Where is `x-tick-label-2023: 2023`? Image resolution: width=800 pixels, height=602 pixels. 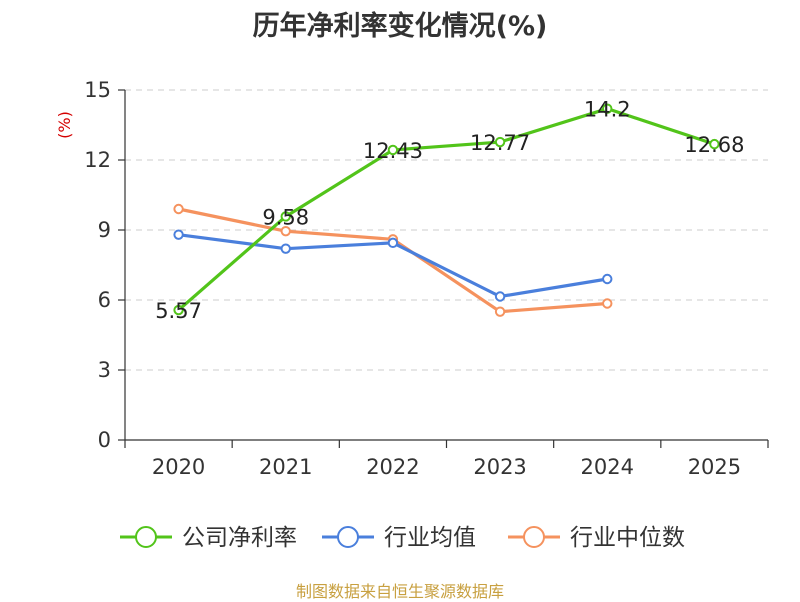
x-tick-label-2023: 2023 is located at coordinates (499, 467).